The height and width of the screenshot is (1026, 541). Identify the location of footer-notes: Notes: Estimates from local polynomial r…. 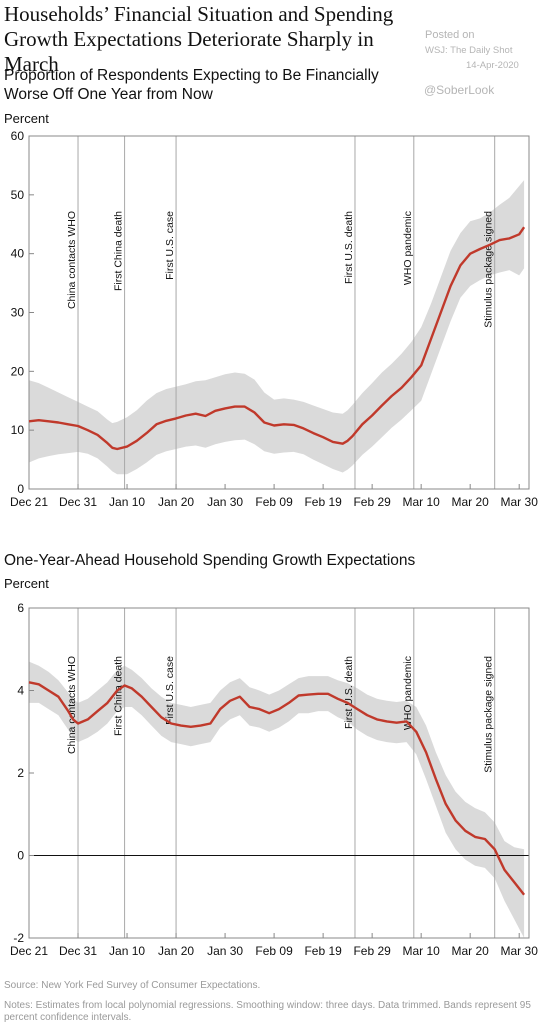
(267, 1011).